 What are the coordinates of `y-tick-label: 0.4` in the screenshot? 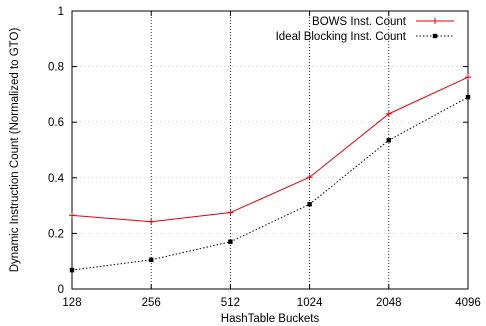 It's located at (56, 179).